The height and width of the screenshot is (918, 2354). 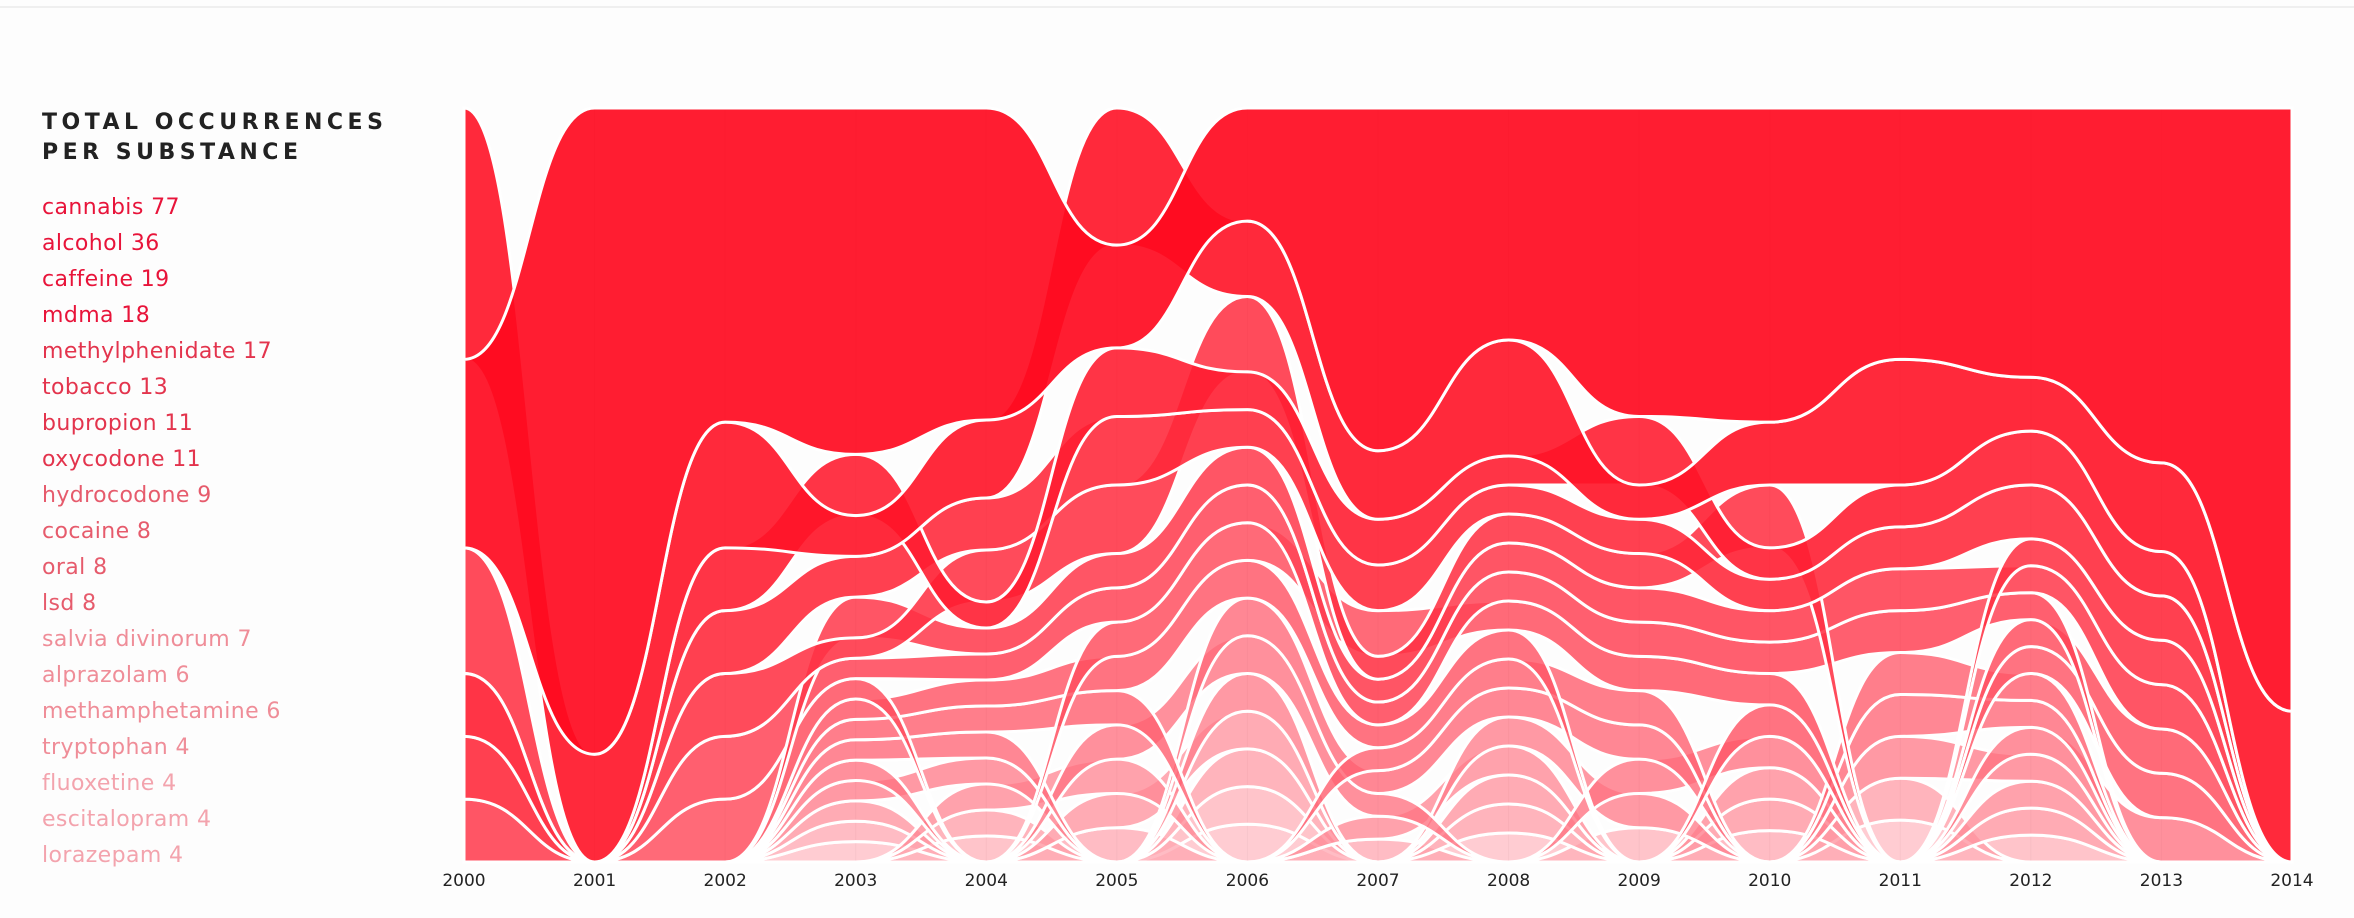 What do you see at coordinates (1769, 881) in the screenshot?
I see `x-tick-label: 2010` at bounding box center [1769, 881].